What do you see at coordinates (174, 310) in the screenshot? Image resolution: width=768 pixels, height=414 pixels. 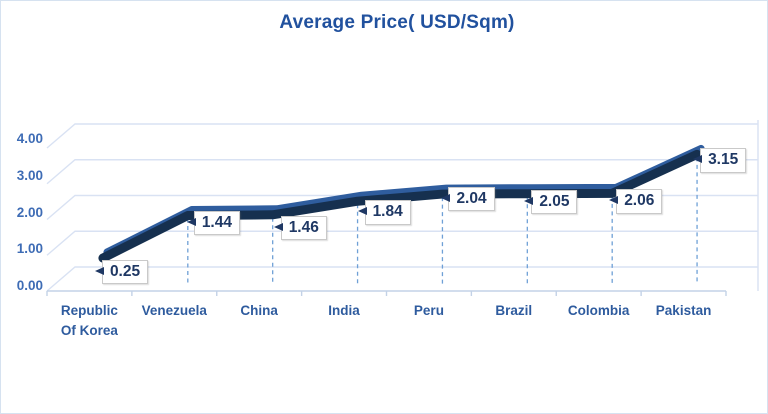 I see `x-axis-label: Venezuela` at bounding box center [174, 310].